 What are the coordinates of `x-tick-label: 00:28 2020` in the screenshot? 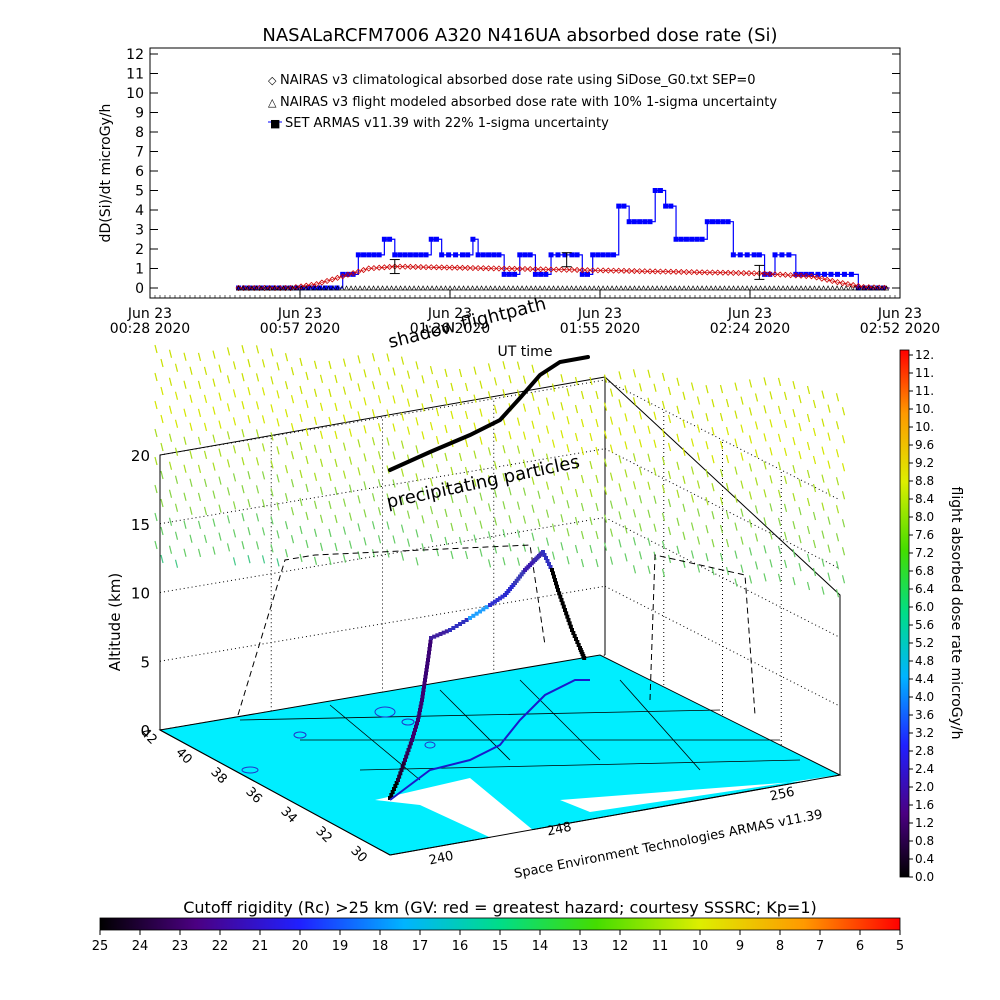 It's located at (150, 329).